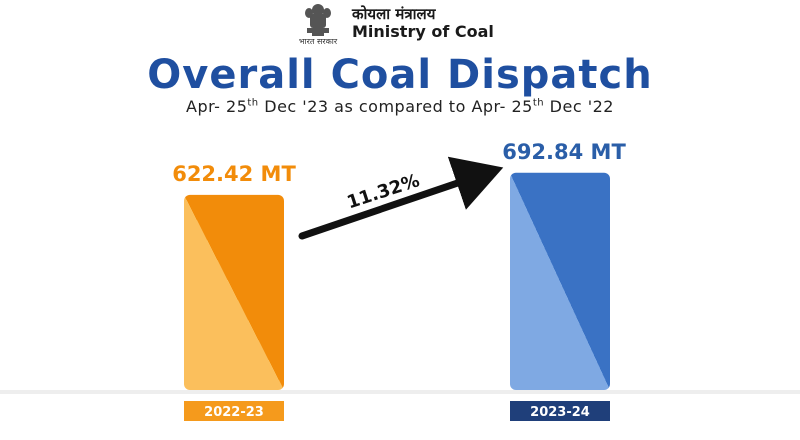 This screenshot has width=800, height=440. Describe the element at coordinates (318, 41) in the screenshot. I see `emblem-caption: भारत सरकार` at that location.